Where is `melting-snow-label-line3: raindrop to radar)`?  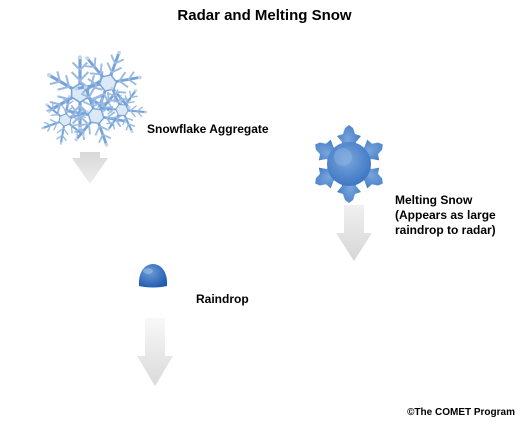
melting-snow-label-line3: raindrop to radar) is located at coordinates (445, 230).